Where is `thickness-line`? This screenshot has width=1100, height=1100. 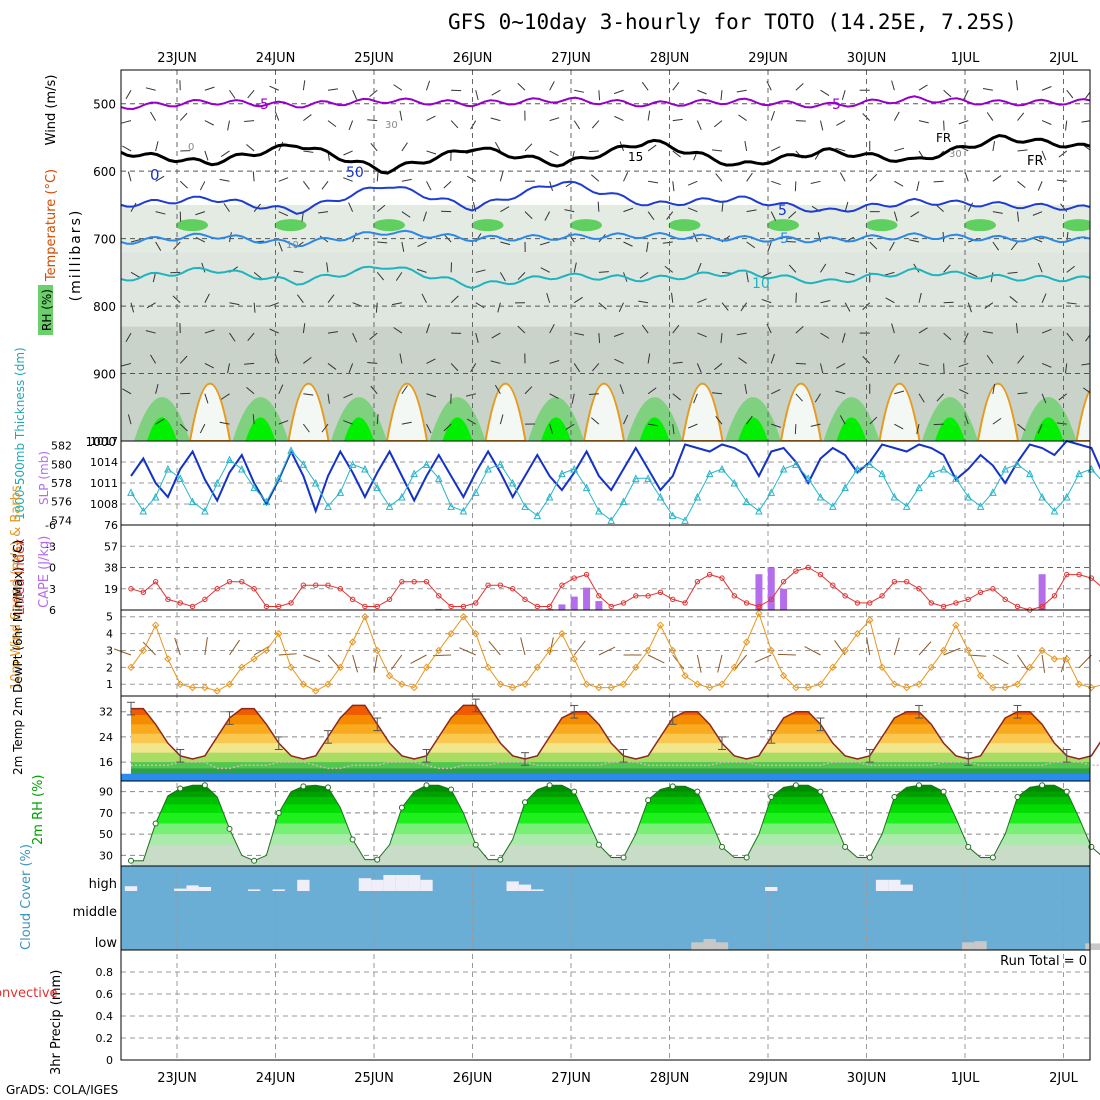 thickness-line is located at coordinates (615, 485).